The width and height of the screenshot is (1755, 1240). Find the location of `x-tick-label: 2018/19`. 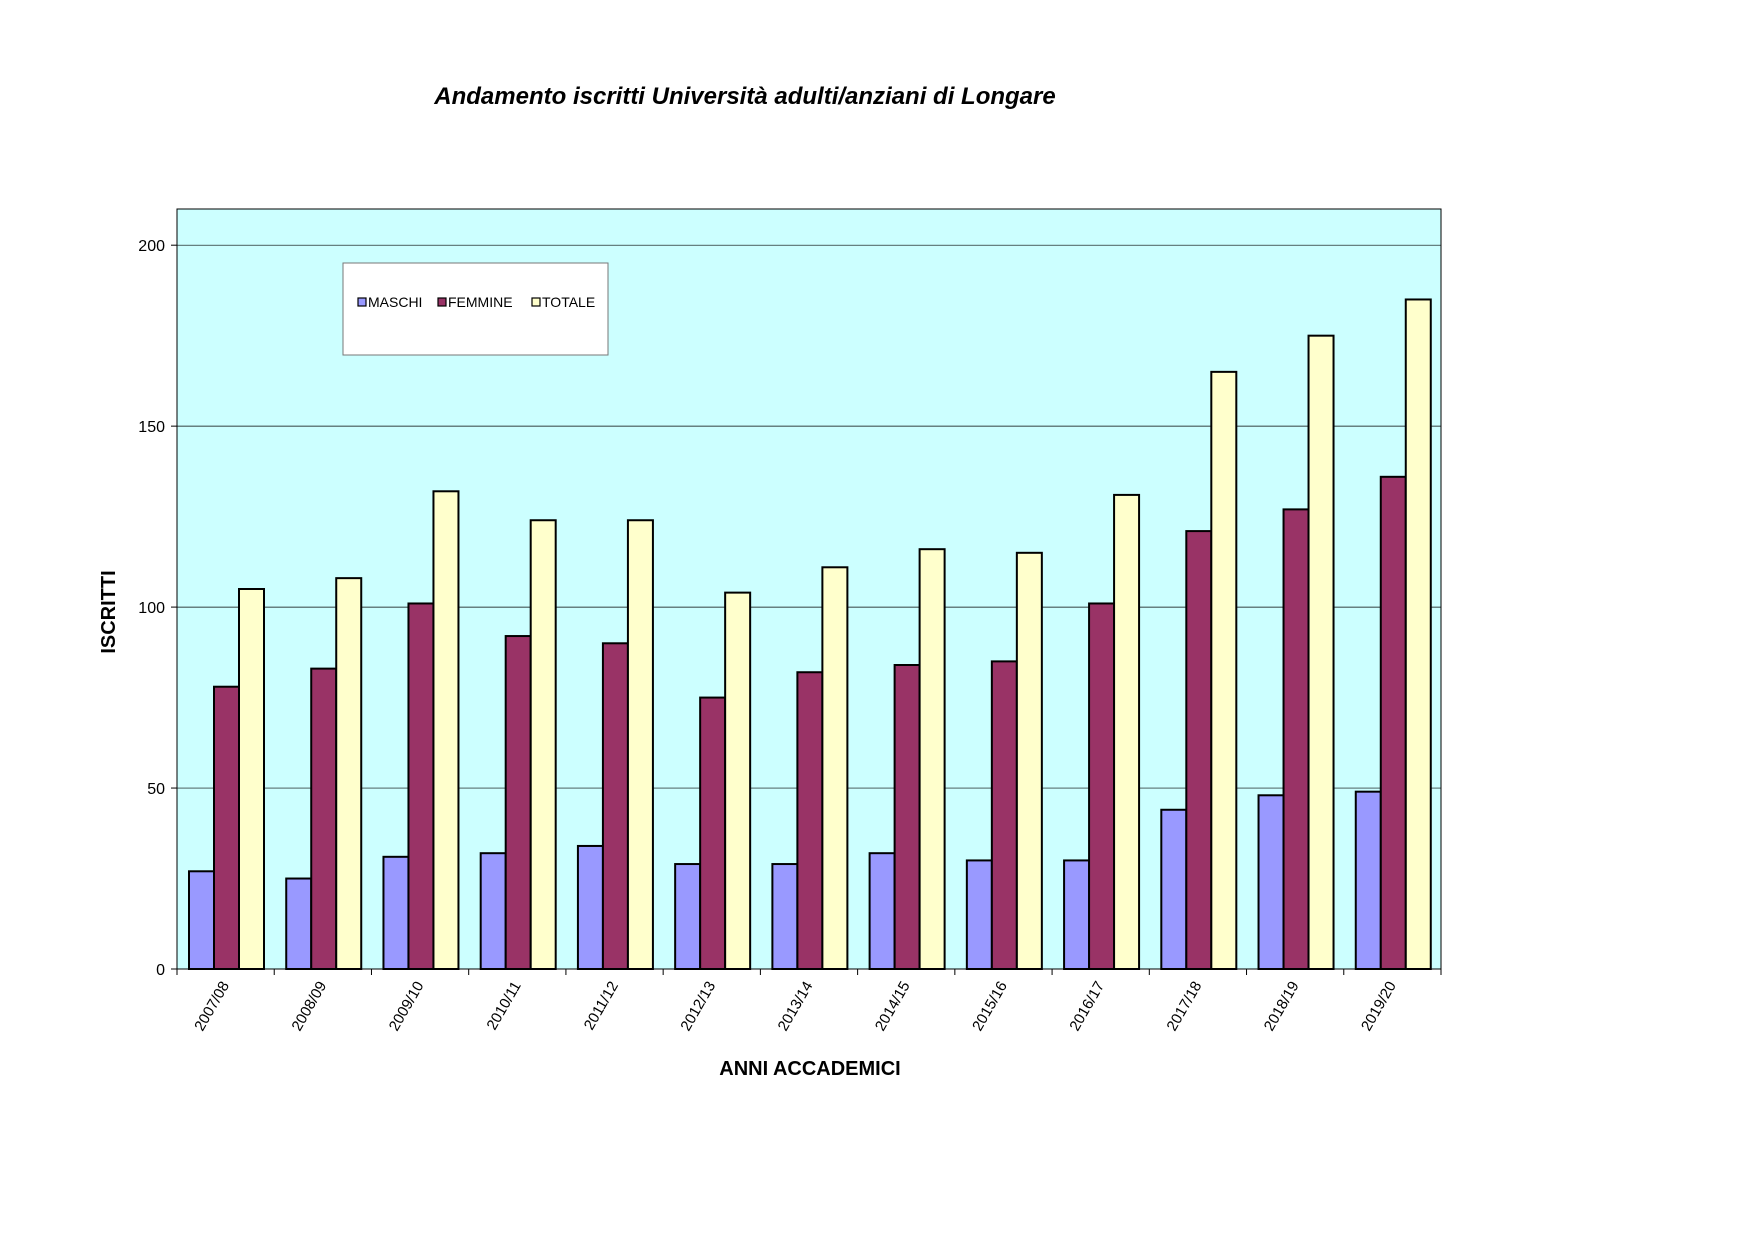

x-tick-label: 2018/19 is located at coordinates (1282, 1006).